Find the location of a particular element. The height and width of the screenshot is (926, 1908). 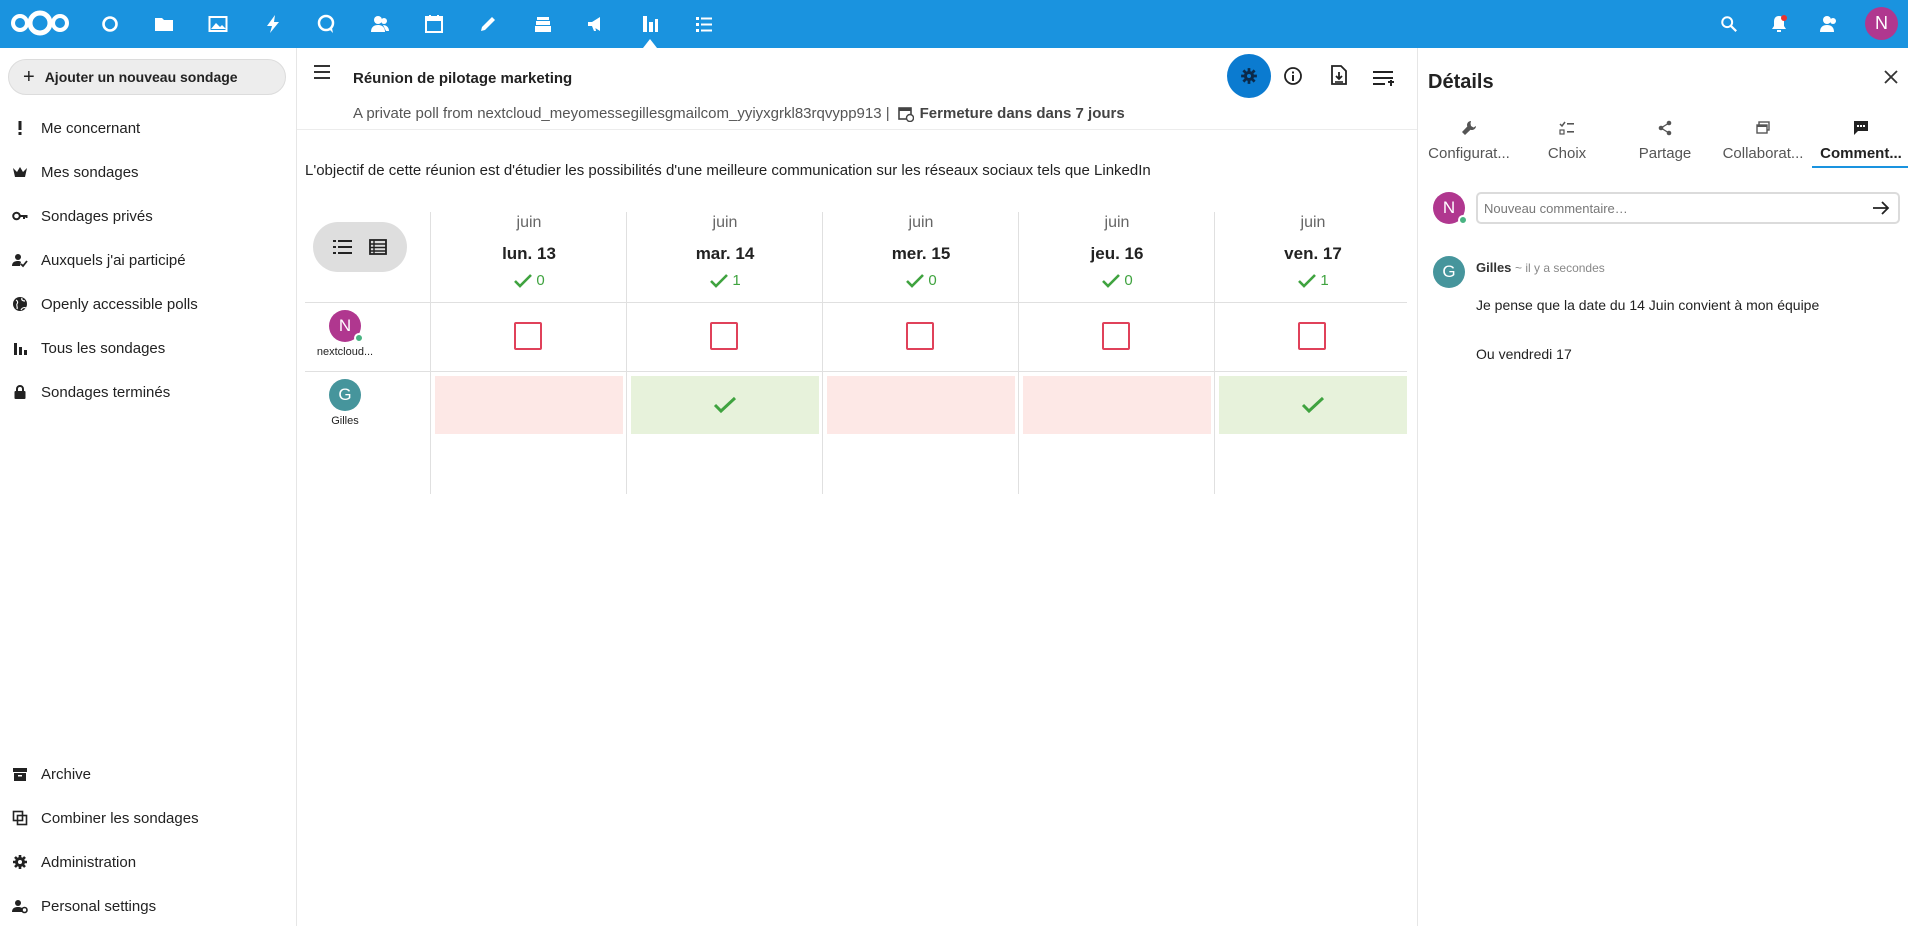

announcements-icon is located at coordinates (596, 24).